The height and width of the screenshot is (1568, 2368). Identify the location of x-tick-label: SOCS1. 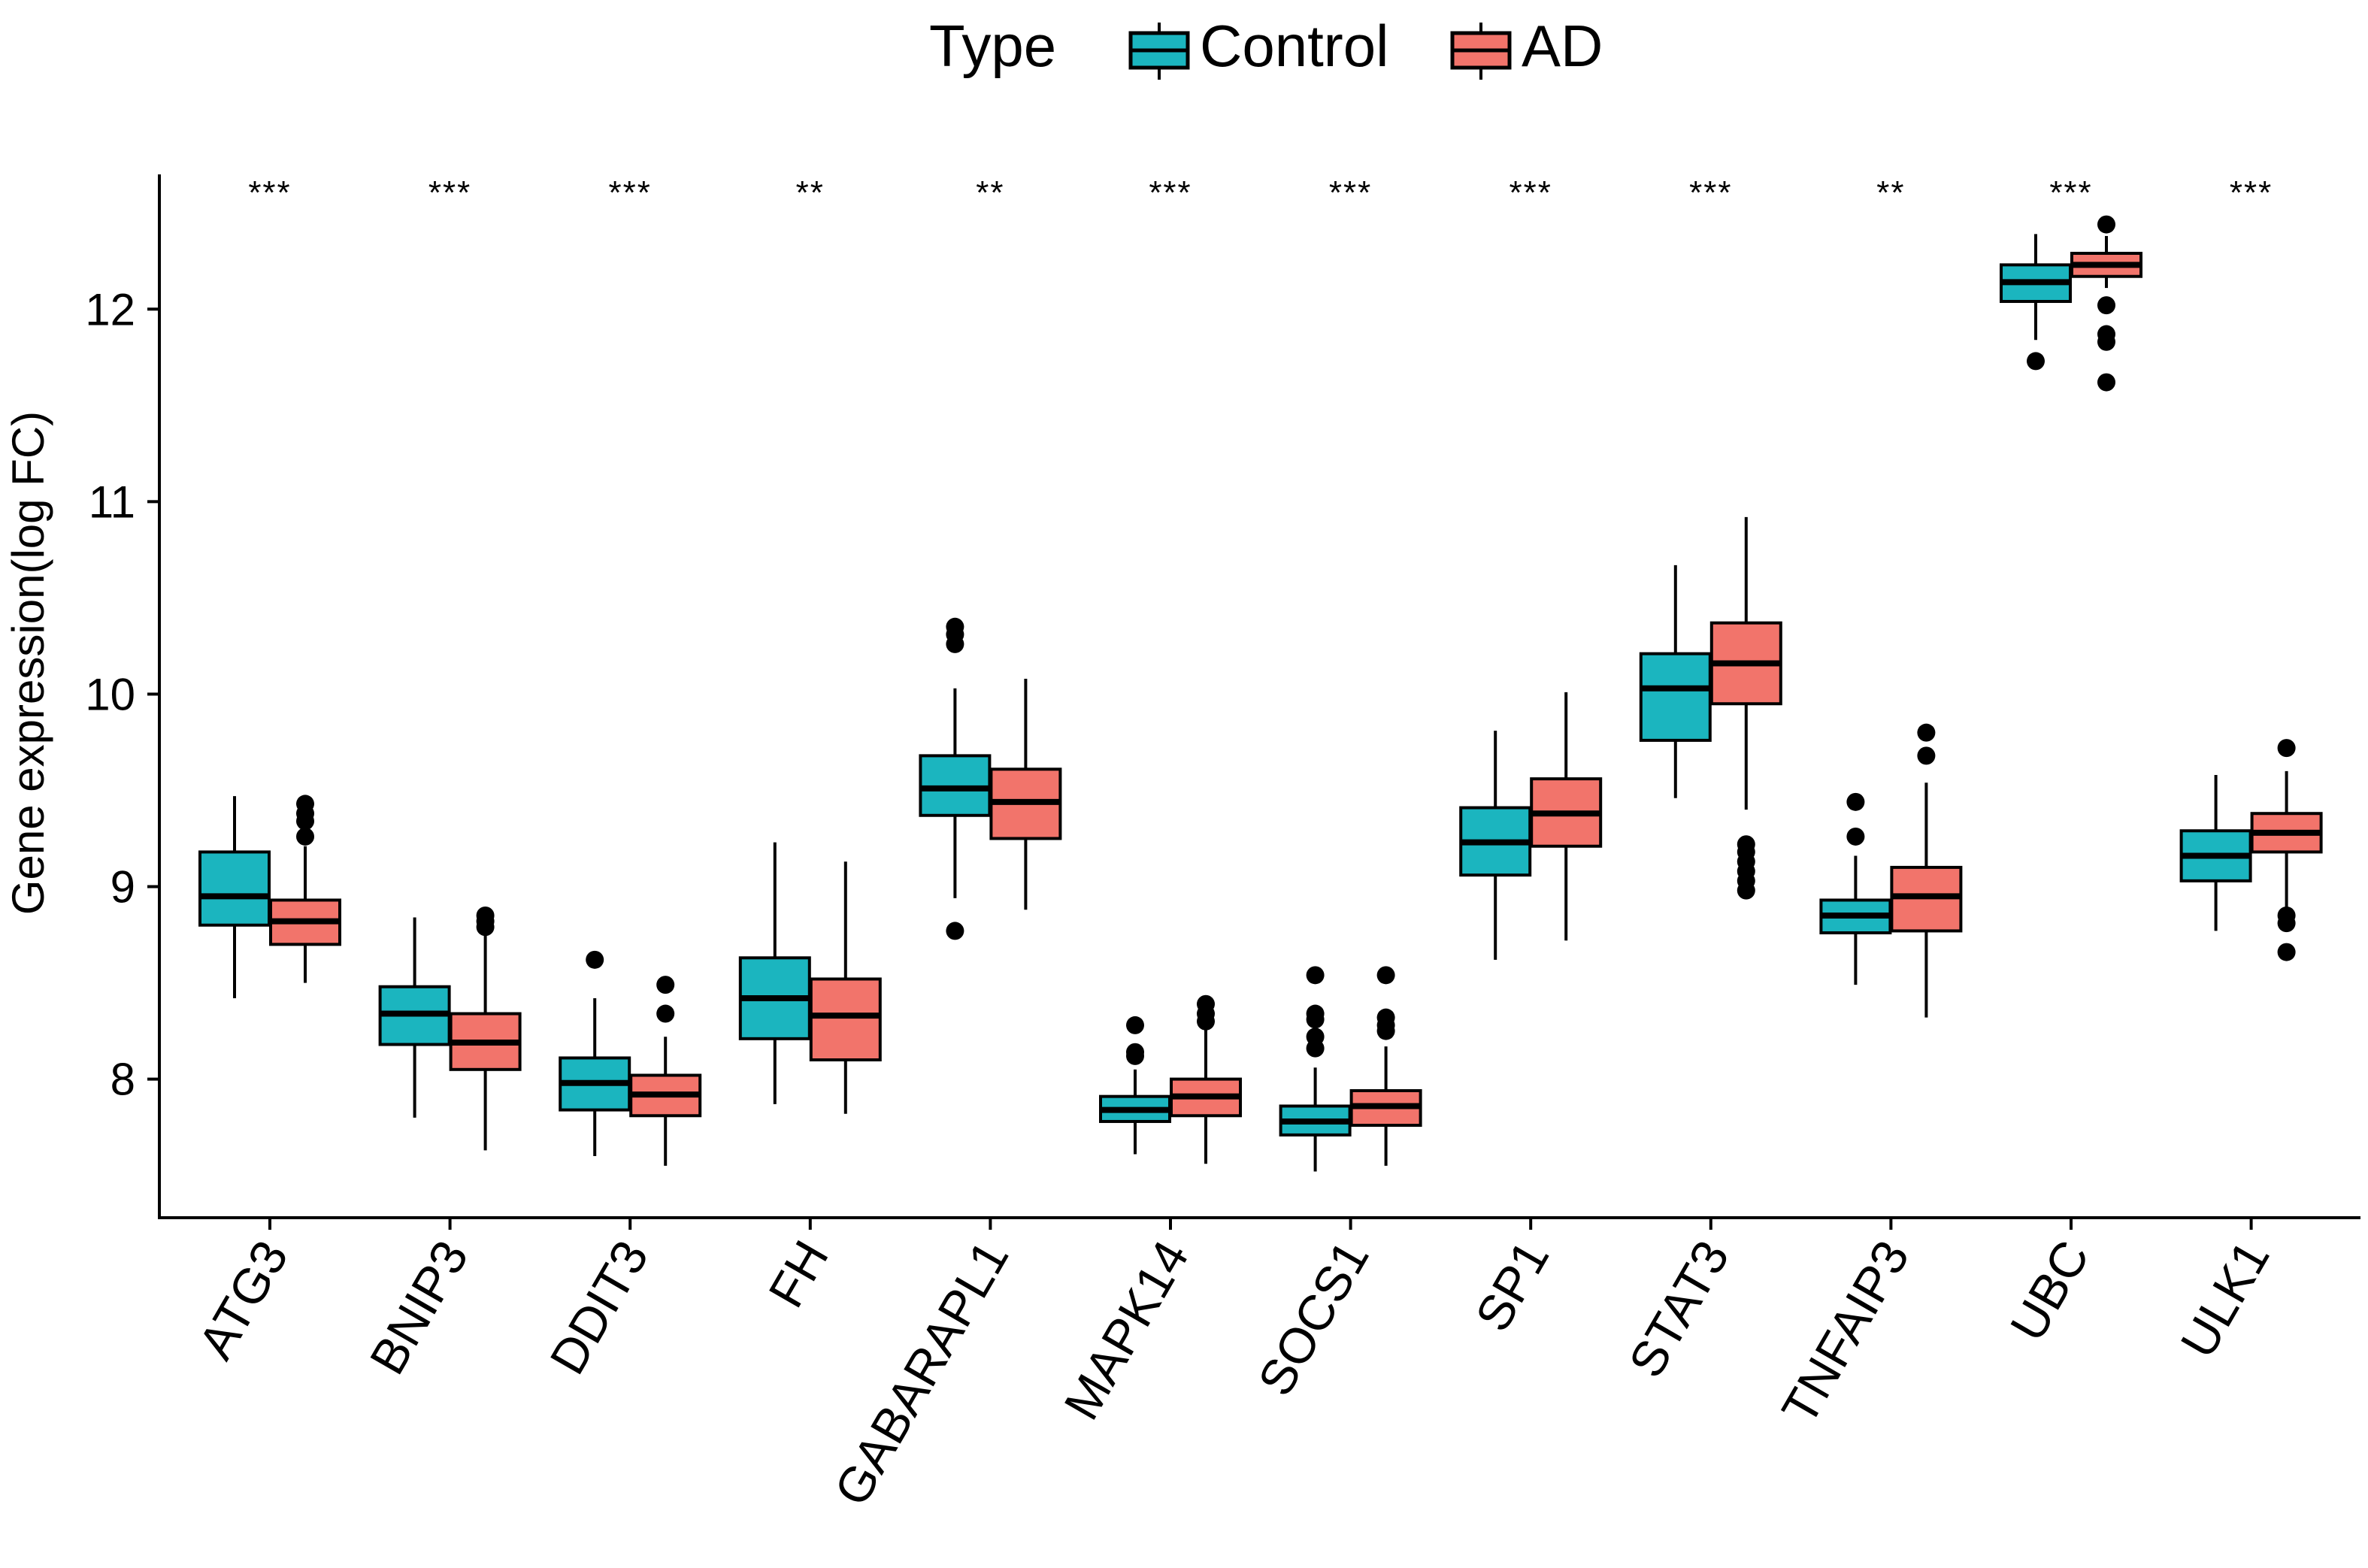
(1313, 1318).